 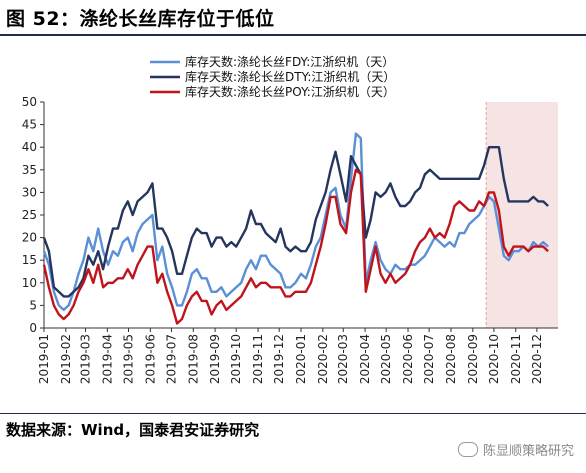 What do you see at coordinates (301, 359) in the screenshot?
I see `x-tick-label: 2020-01` at bounding box center [301, 359].